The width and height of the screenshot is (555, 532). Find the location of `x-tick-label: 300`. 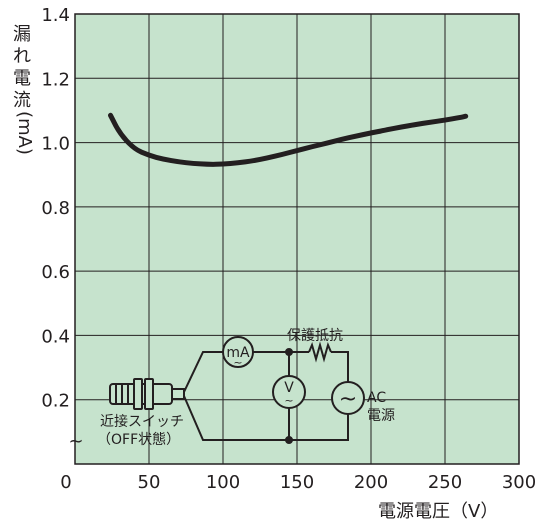

x-tick-label: 300 is located at coordinates (519, 482).